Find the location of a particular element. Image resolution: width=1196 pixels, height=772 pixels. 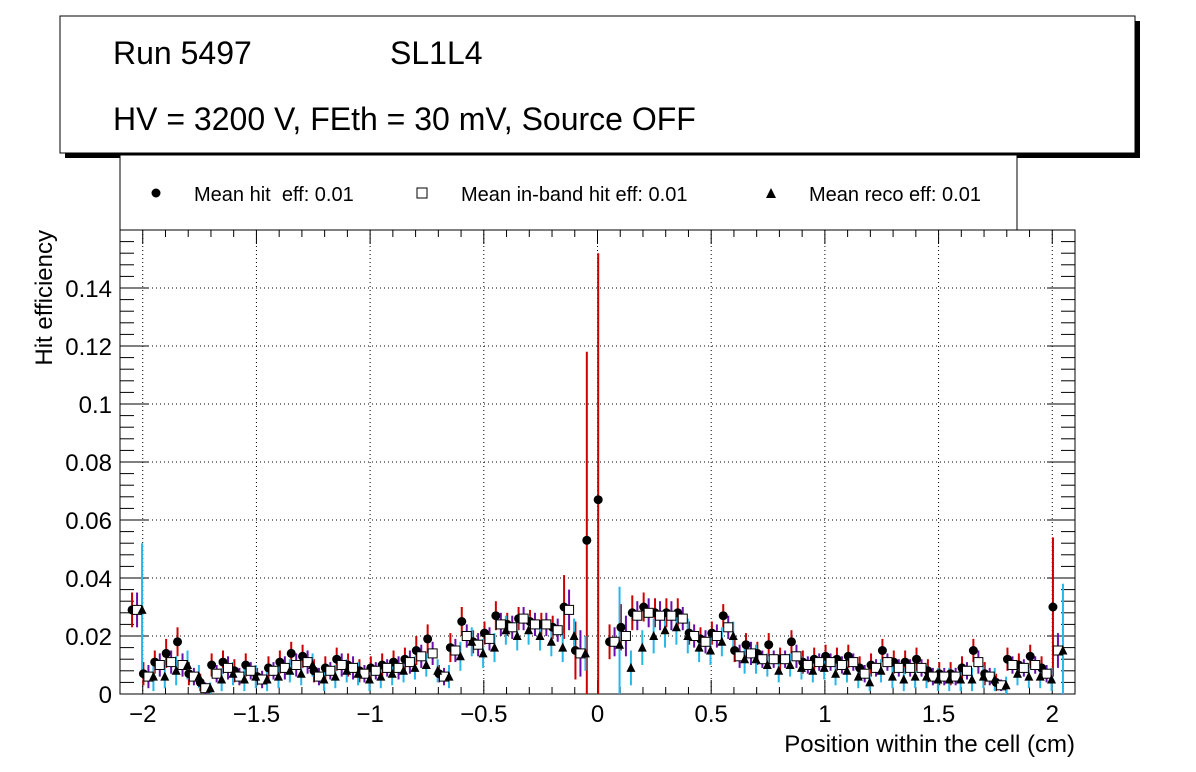

x-tick-label: 0.5 is located at coordinates (711, 714).